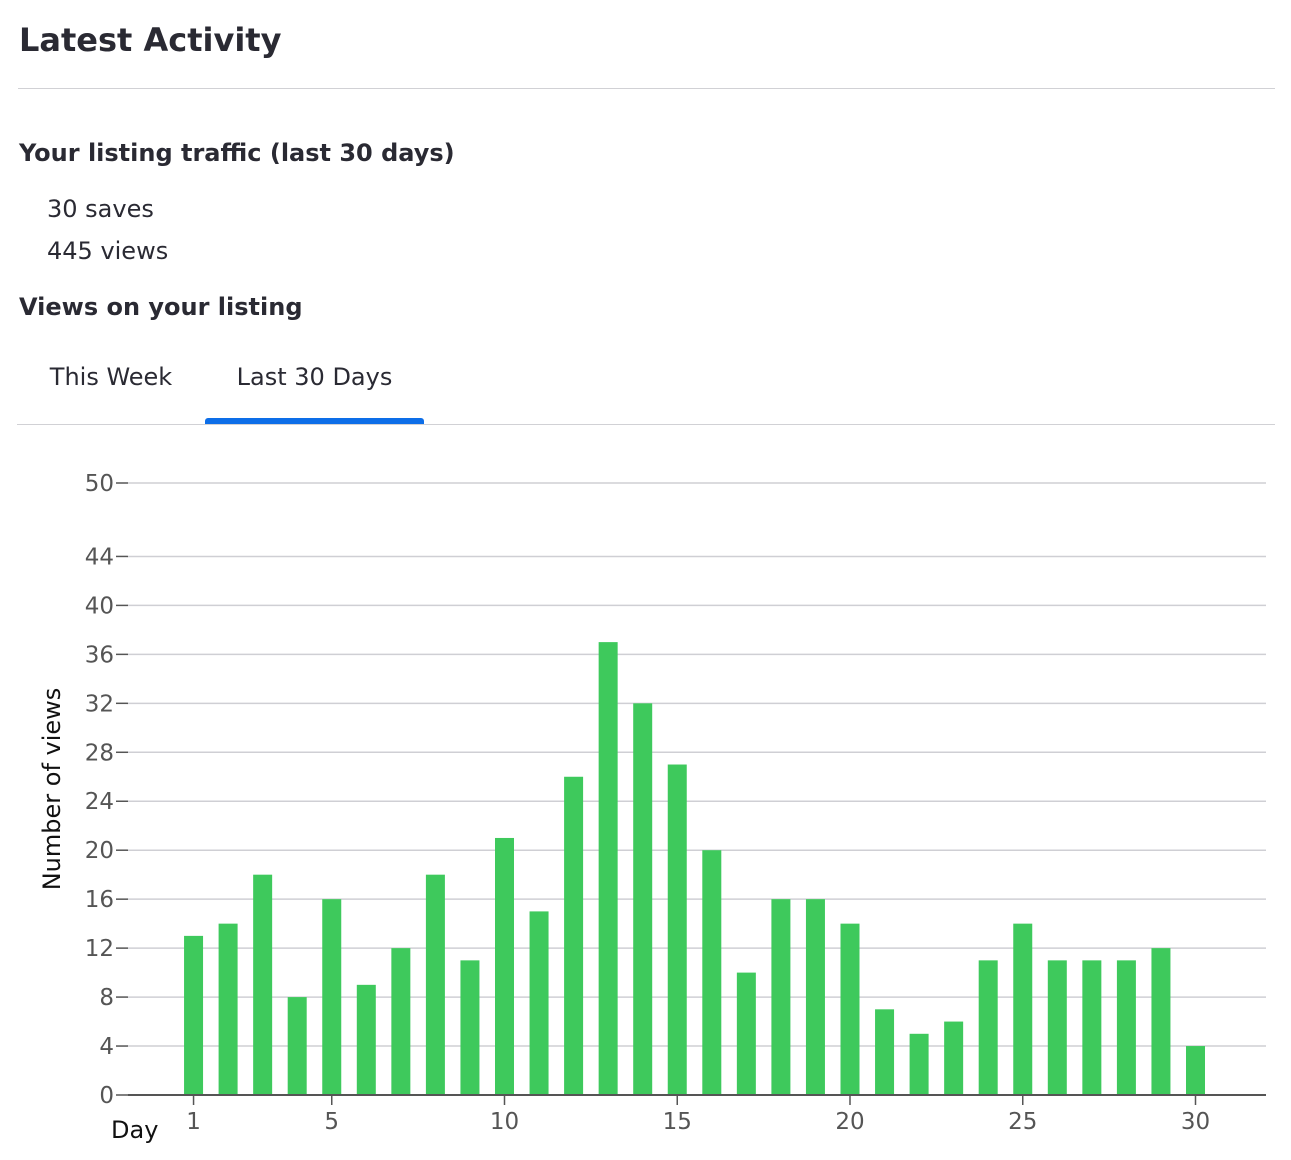  Describe the element at coordinates (99, 484) in the screenshot. I see `y-tick-label-50: 50` at that location.